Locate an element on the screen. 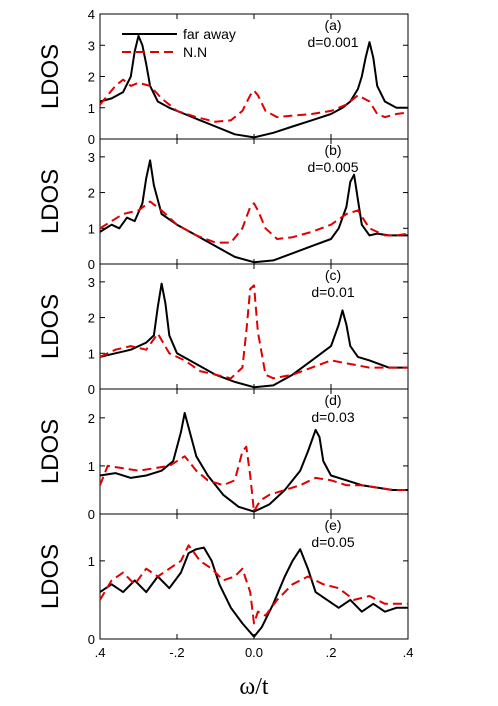 This screenshot has width=498, height=706. panel-2: 0 1 2 3 LDOS (b)d=0.005 is located at coordinates (223, 205).